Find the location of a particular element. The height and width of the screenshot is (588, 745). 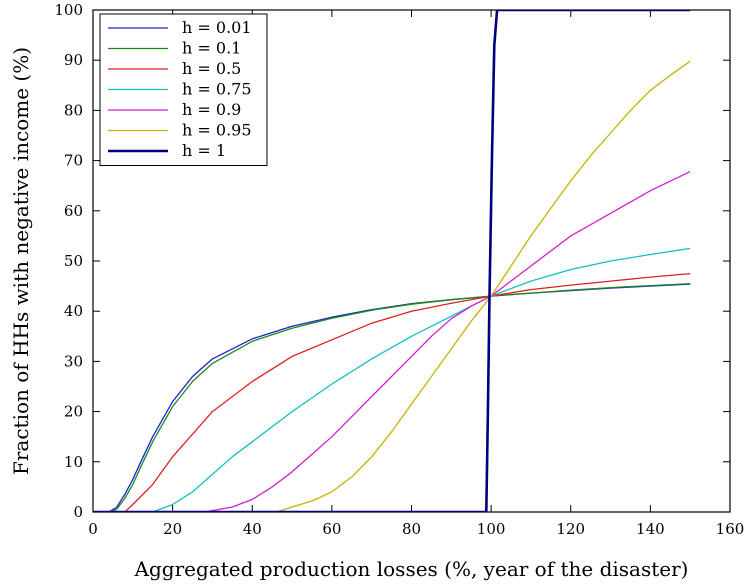

y-tick-label: 100 is located at coordinates (68, 10).